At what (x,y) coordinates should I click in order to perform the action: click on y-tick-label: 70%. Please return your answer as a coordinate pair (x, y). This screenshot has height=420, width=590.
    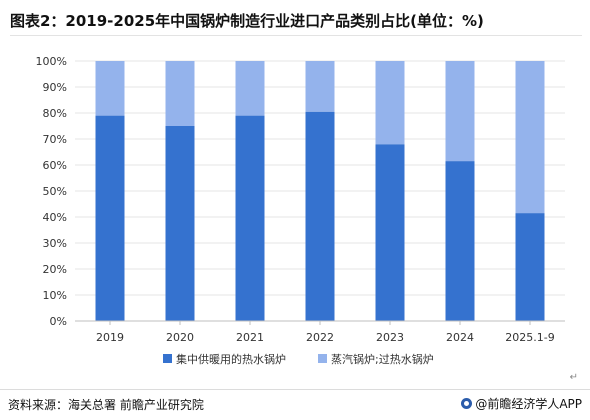
    Looking at the image, I should click on (55, 139).